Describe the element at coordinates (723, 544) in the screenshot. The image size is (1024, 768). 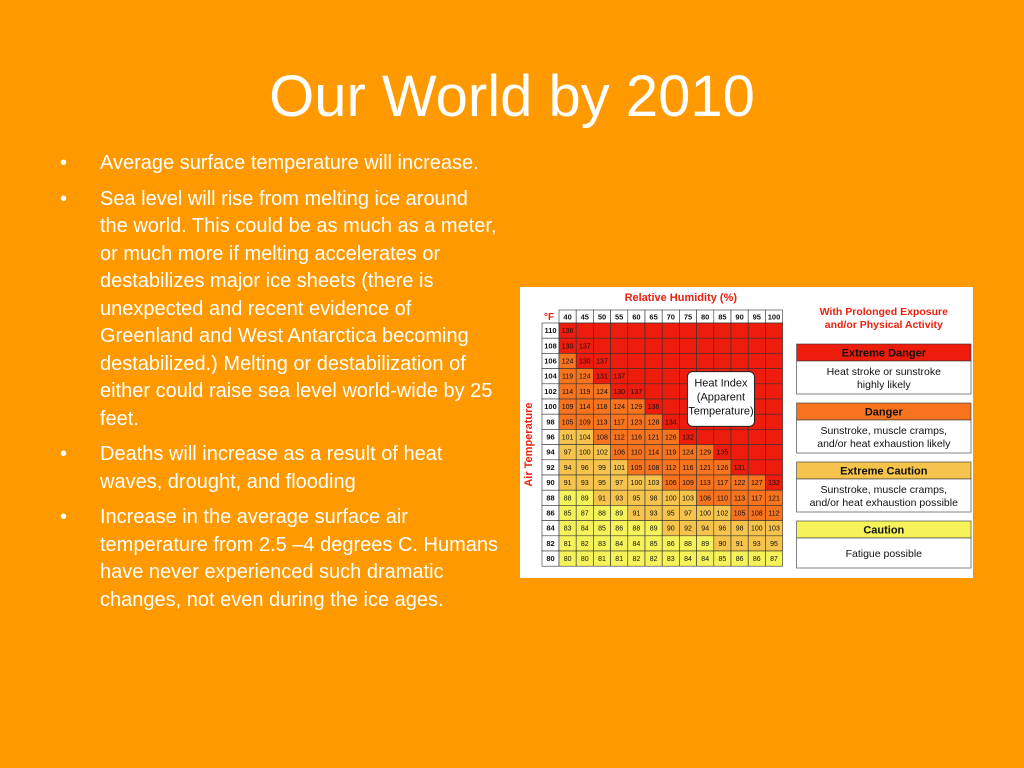
I see `heat-index-value: 90` at that location.